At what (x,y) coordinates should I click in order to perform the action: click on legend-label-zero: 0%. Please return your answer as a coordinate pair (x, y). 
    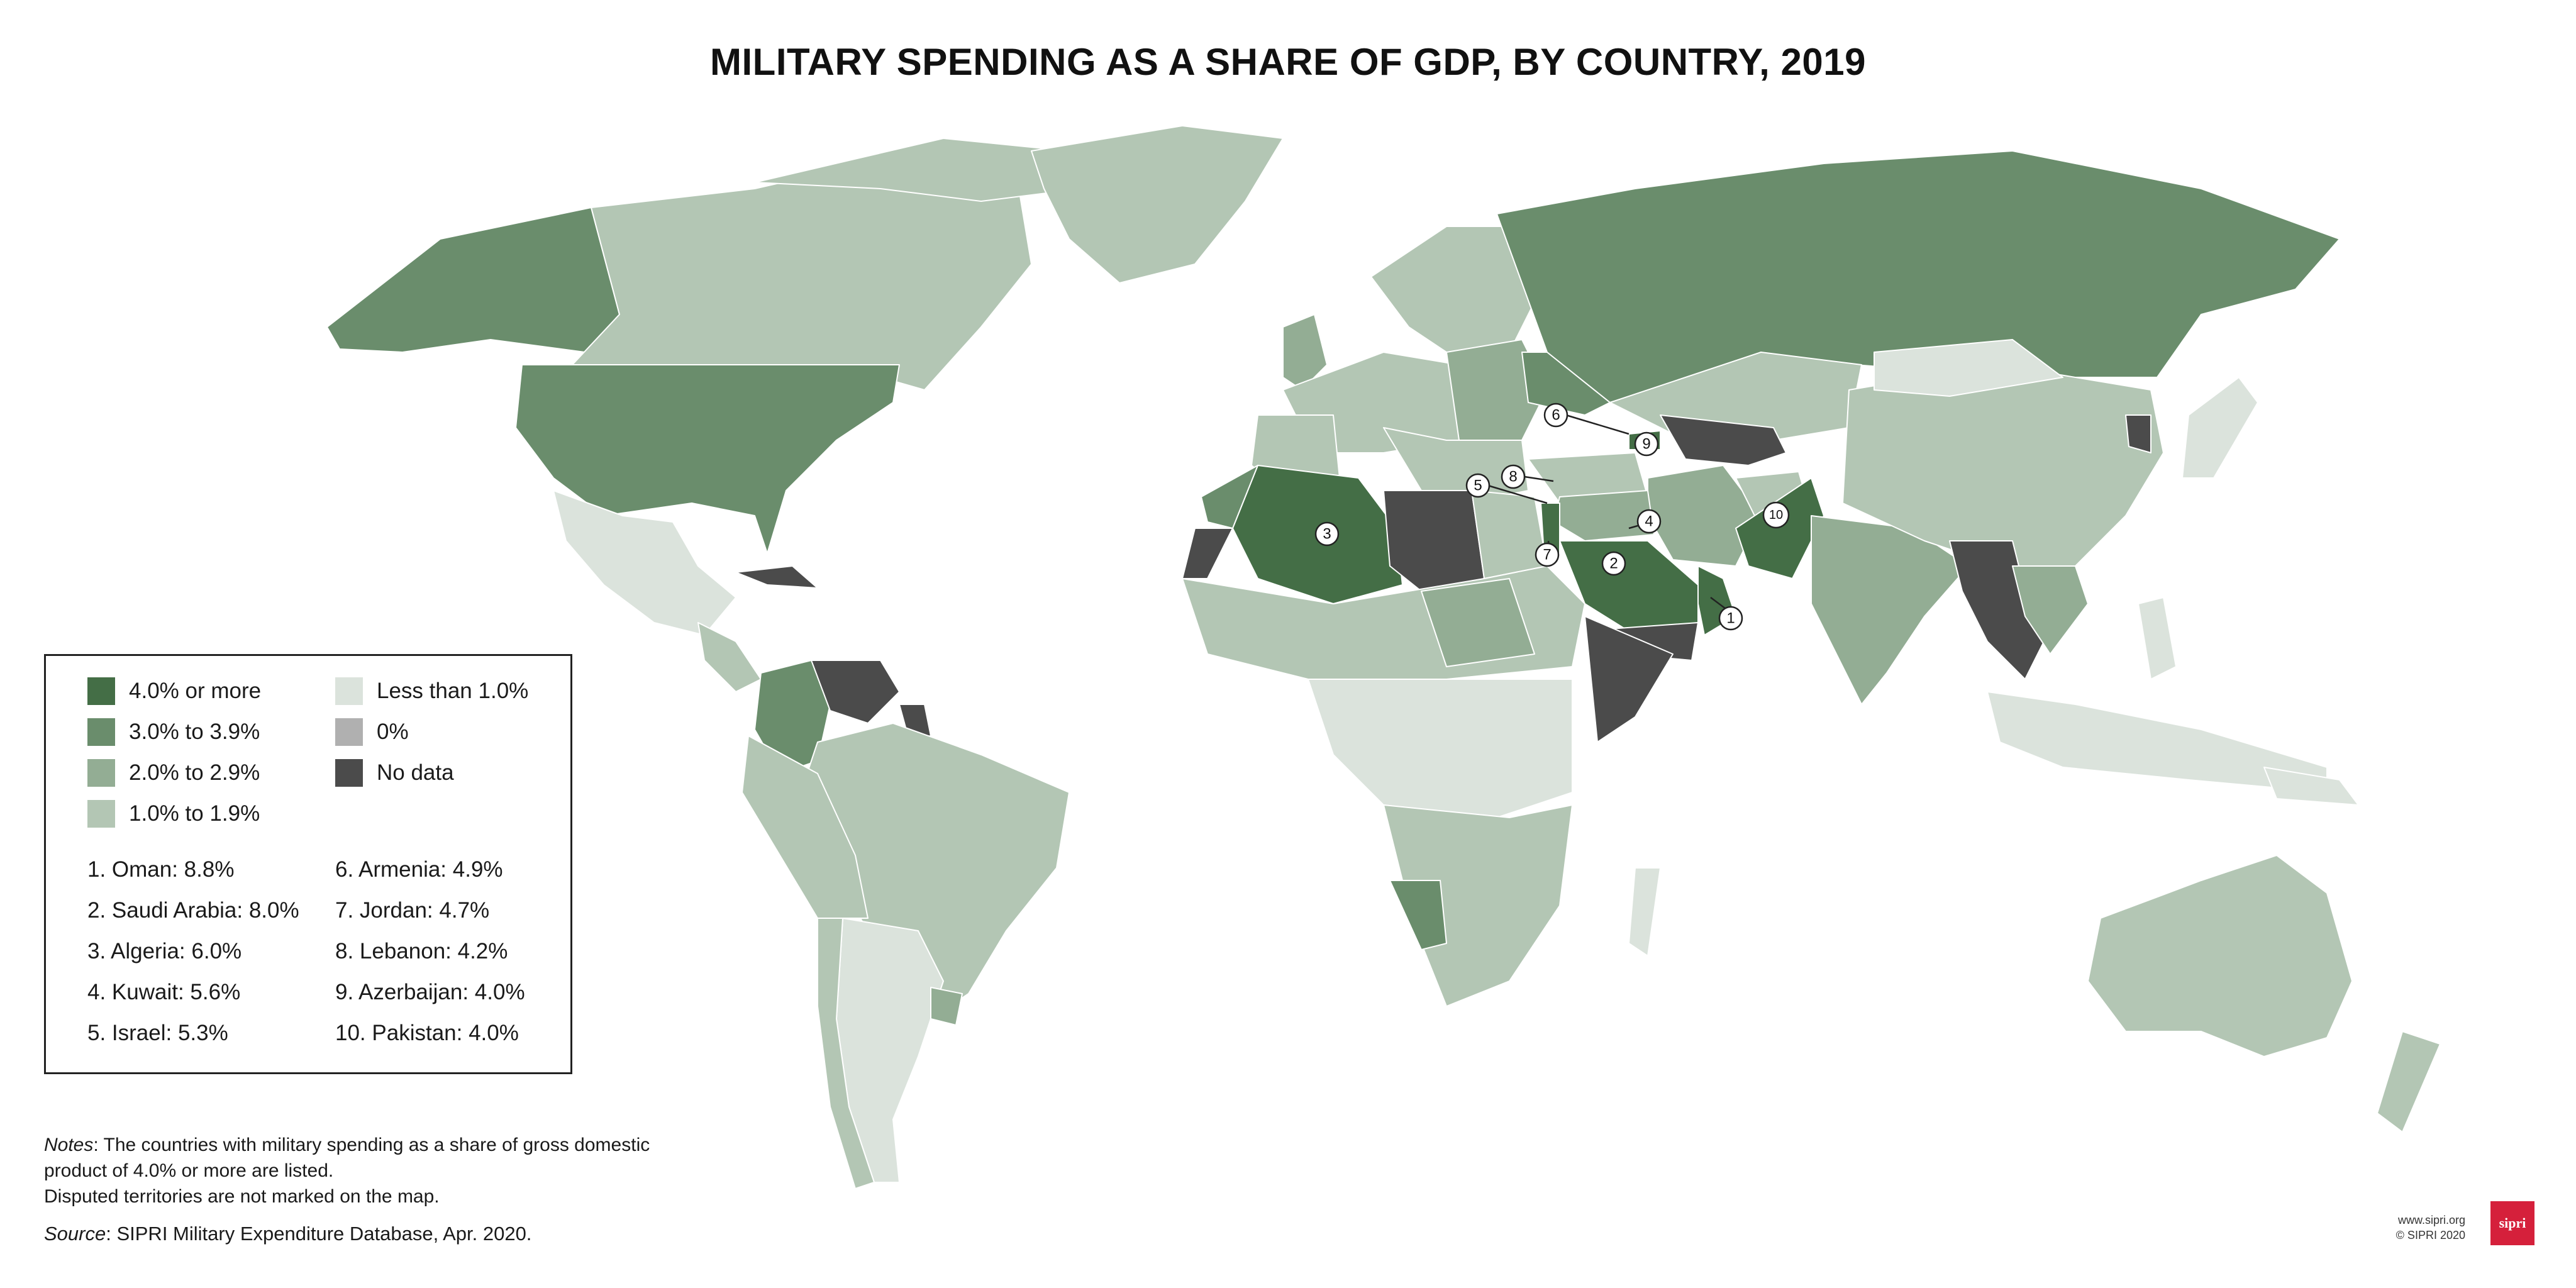
    Looking at the image, I should click on (393, 731).